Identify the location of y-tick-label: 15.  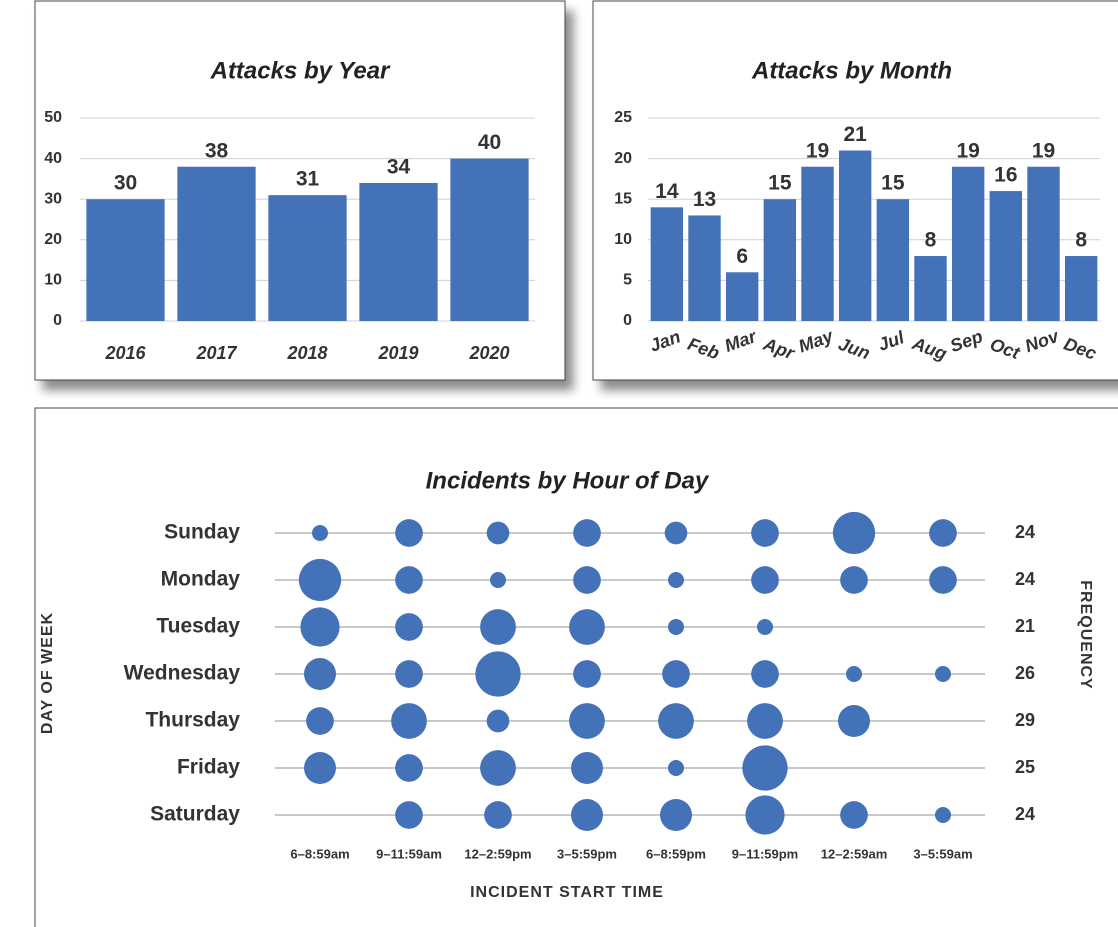
(623, 198).